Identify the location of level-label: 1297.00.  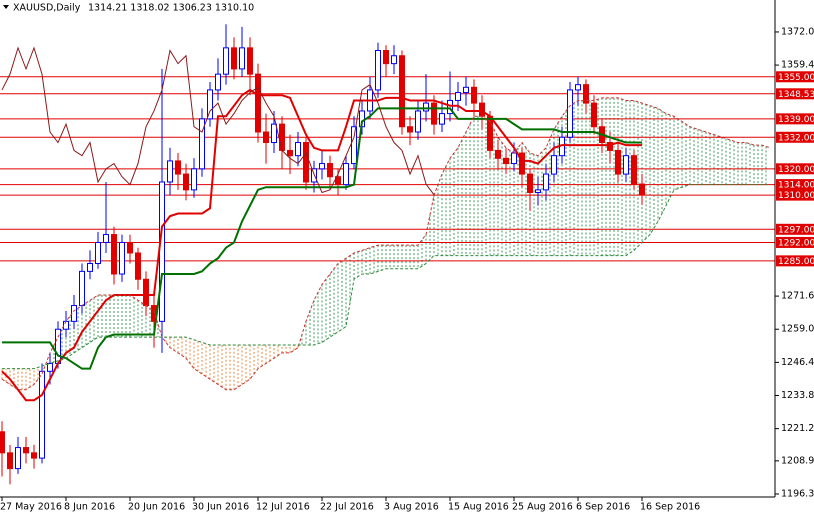
(796, 230).